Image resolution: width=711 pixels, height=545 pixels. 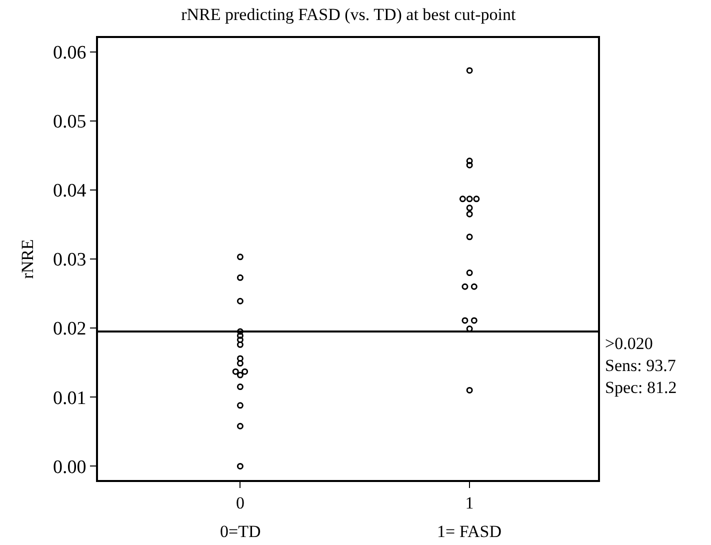 What do you see at coordinates (348, 14) in the screenshot?
I see `chart-title: rNRE predicting FASD (vs. TD) at best cut-point` at bounding box center [348, 14].